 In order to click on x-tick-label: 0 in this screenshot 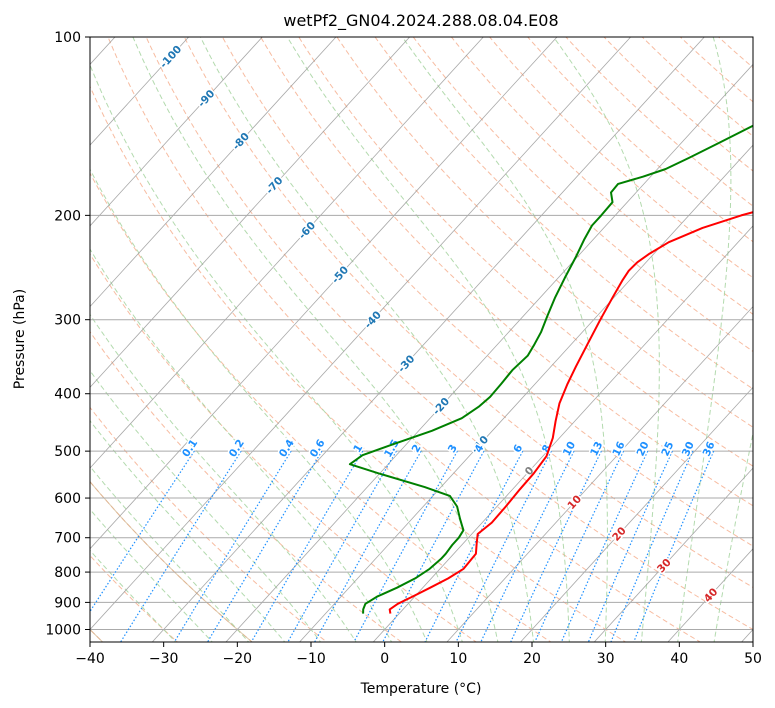, I will do `click(384, 659)`.